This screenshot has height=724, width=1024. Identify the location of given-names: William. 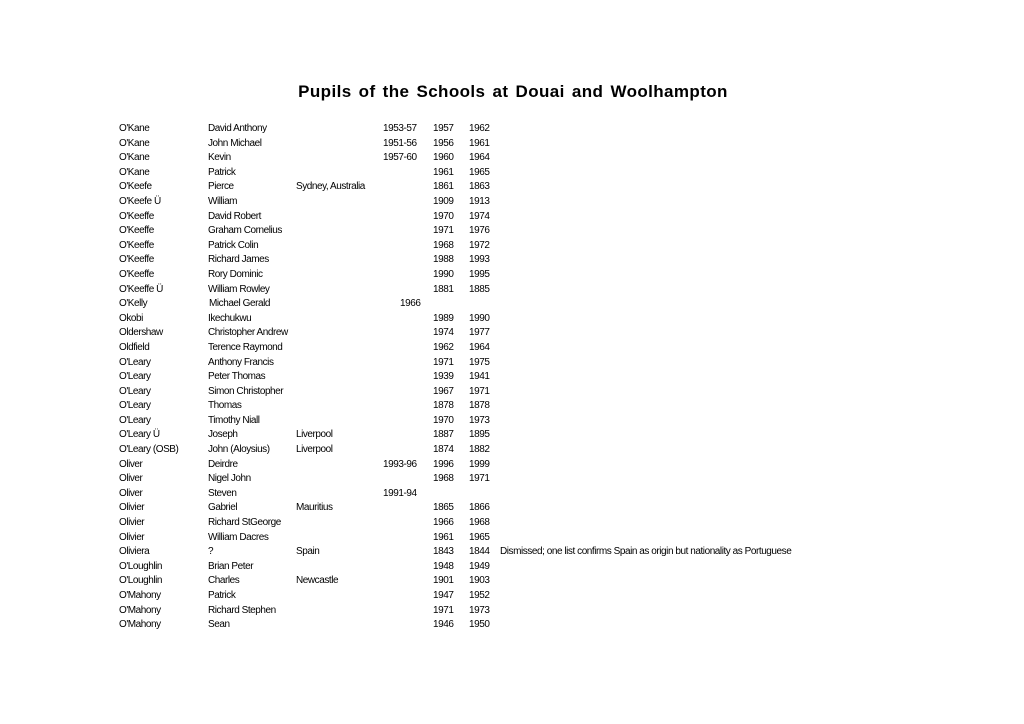
(223, 201).